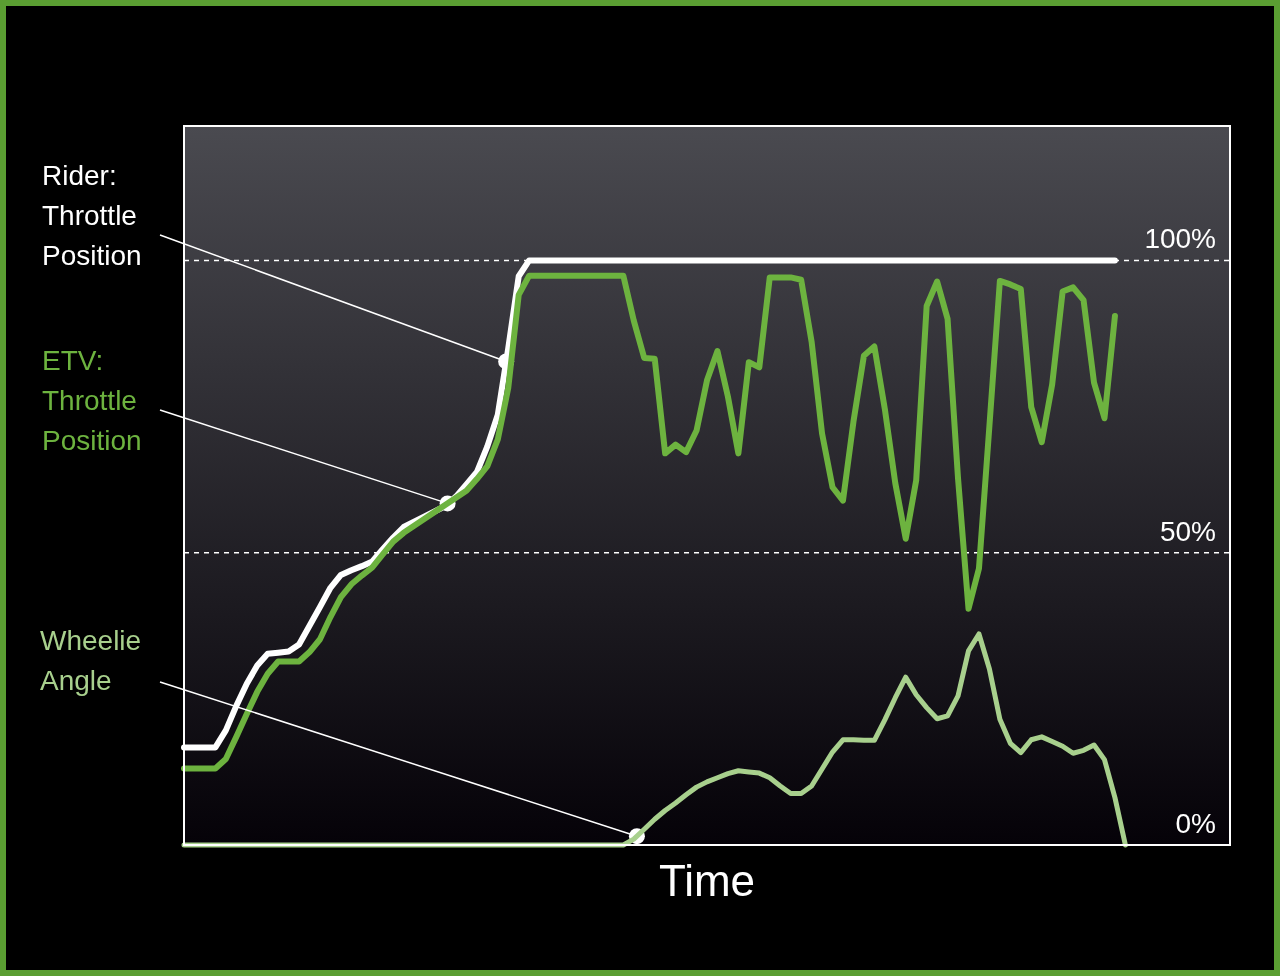 The height and width of the screenshot is (976, 1280). Describe the element at coordinates (707, 880) in the screenshot. I see `x-axis-title: Time` at that location.